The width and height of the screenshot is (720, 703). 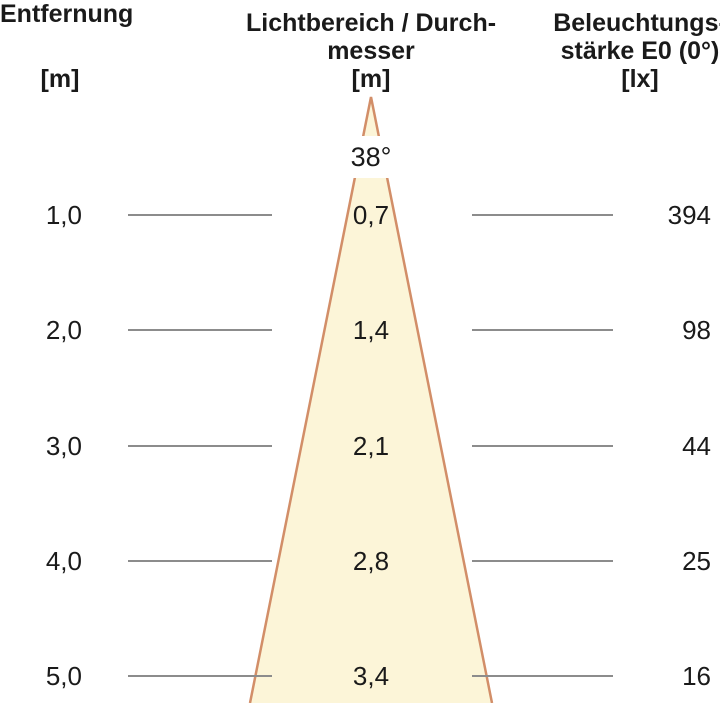 I want to click on data-row-1: 1,0 0,7 394, so click(x=360, y=215).